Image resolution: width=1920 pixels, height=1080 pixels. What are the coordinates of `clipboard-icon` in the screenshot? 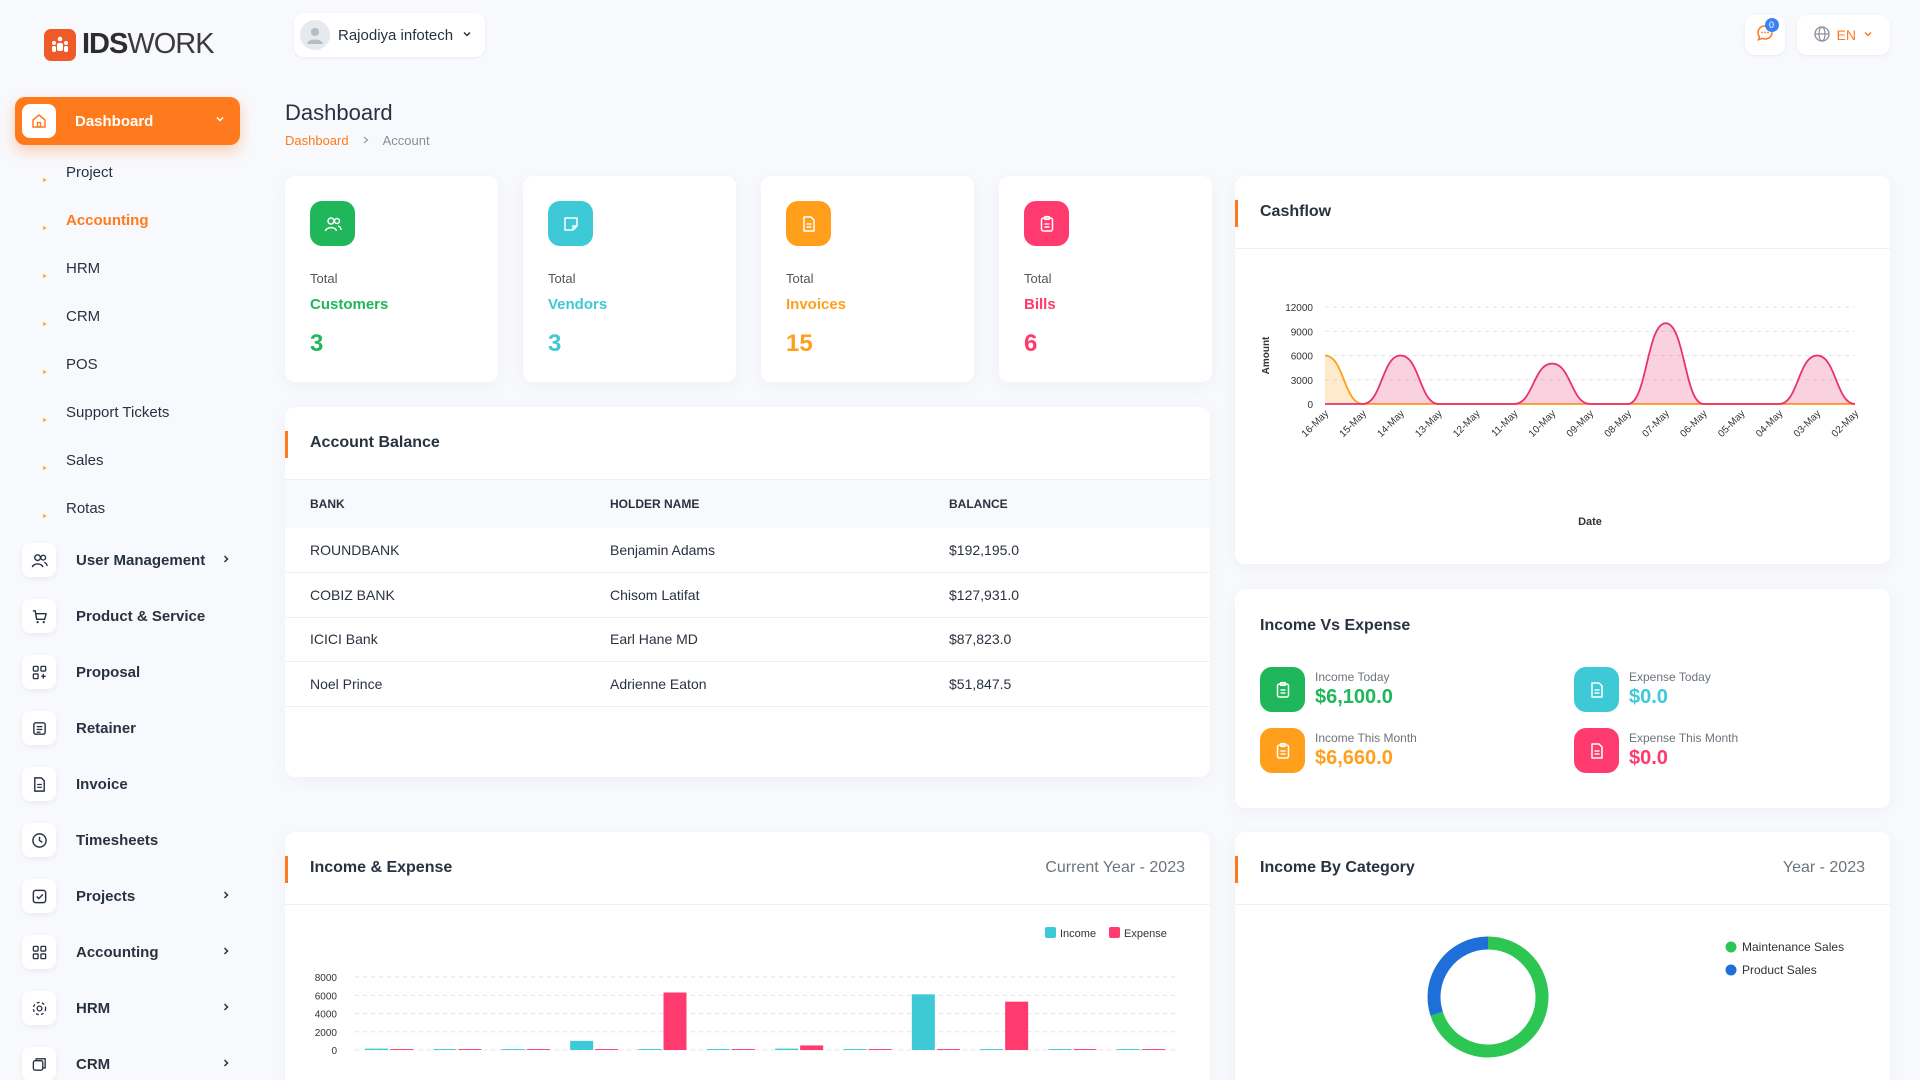 It's located at (1046, 223).